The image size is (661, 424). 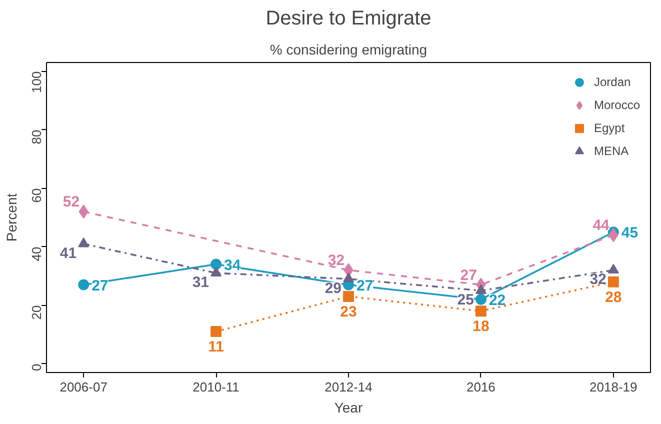 I want to click on data-label: 25, so click(x=465, y=300).